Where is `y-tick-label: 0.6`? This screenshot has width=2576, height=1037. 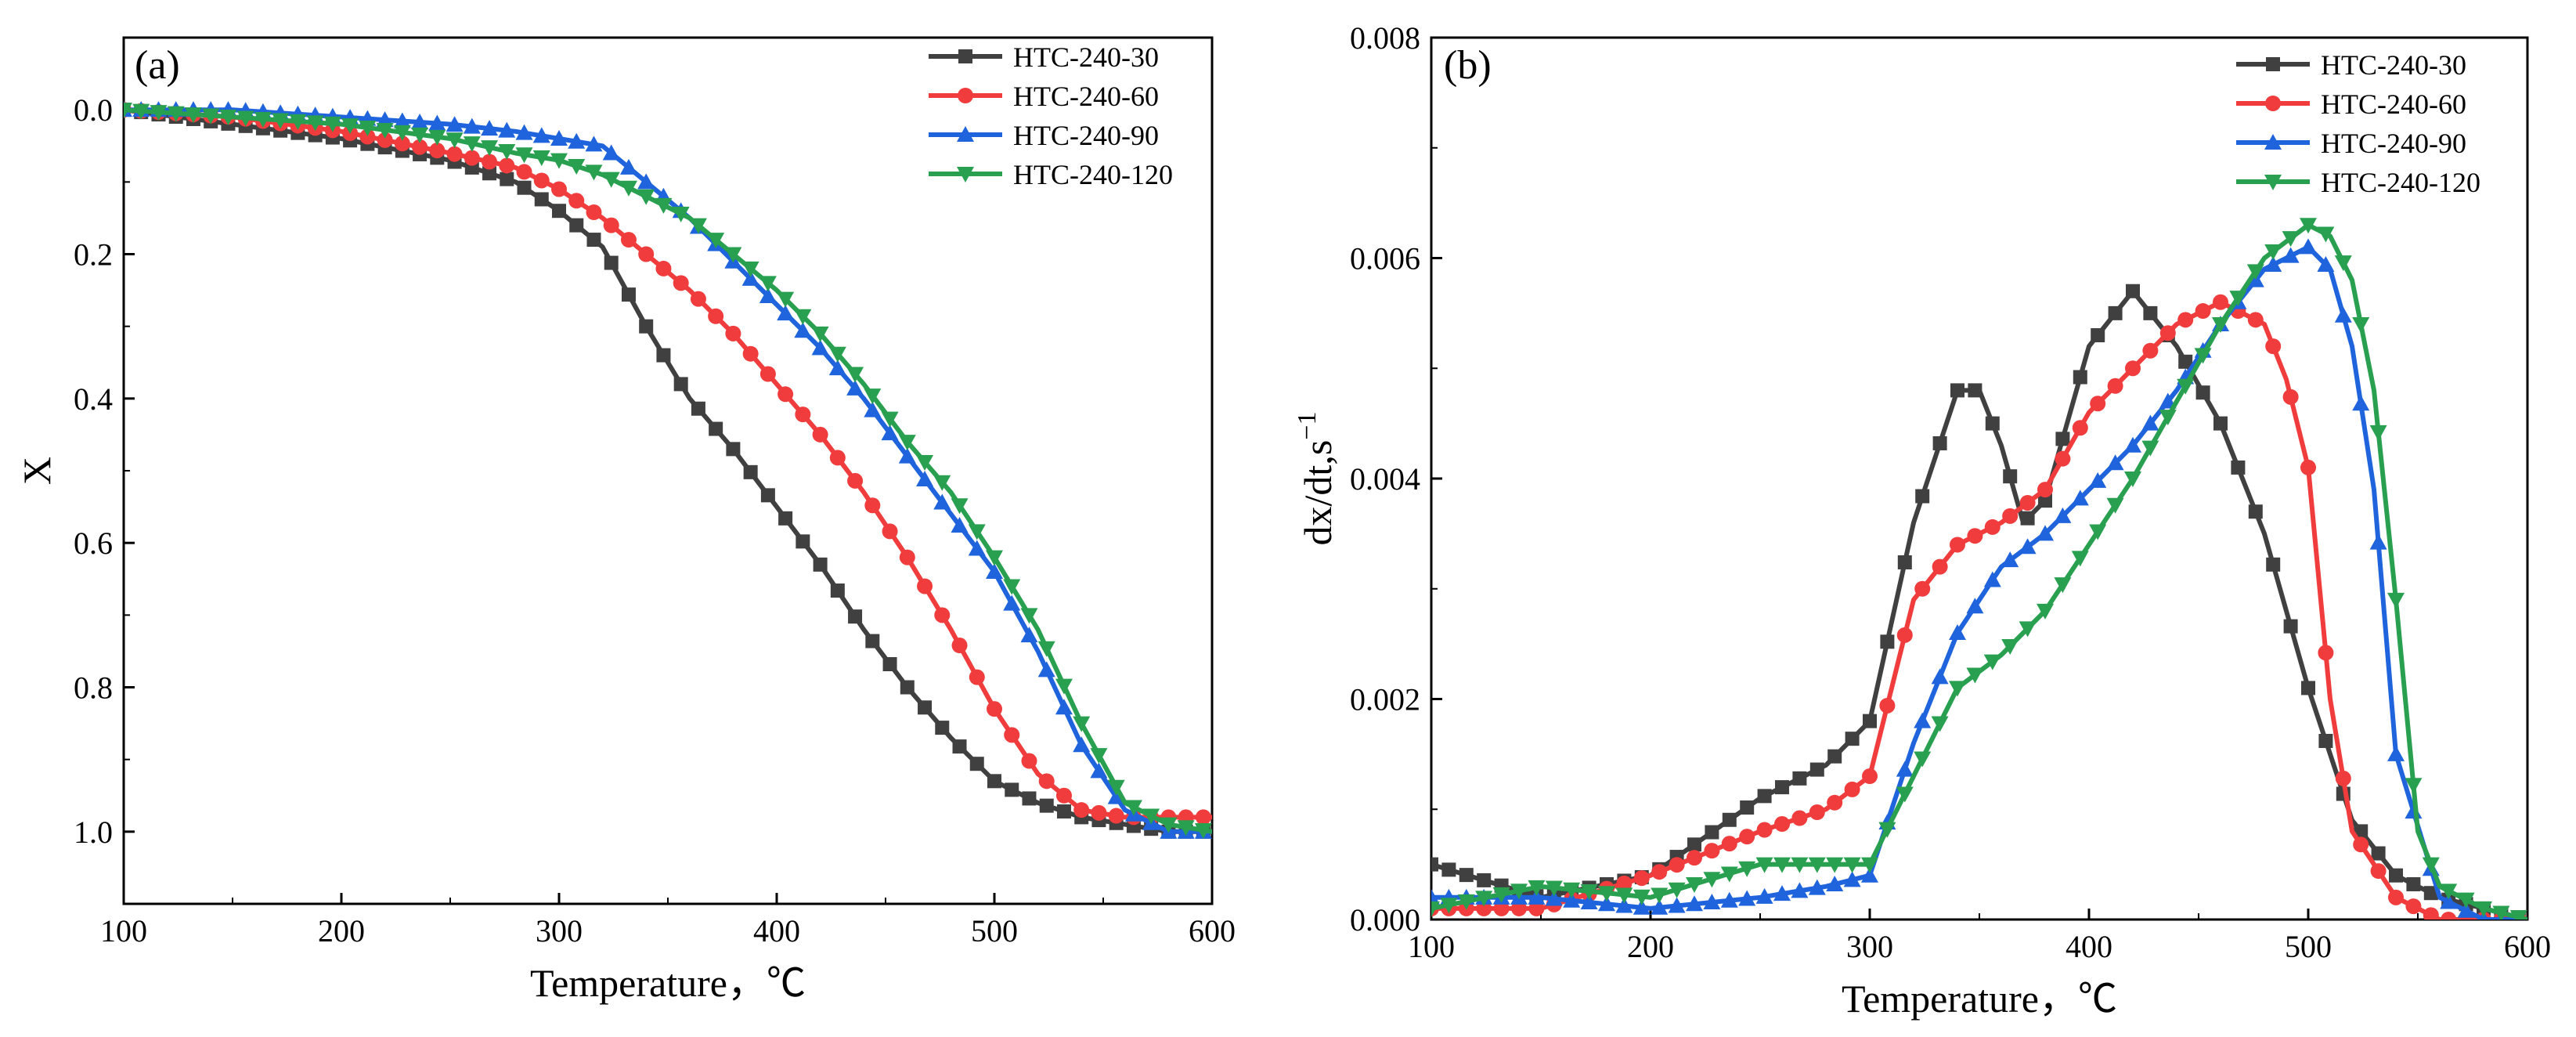
y-tick-label: 0.6 is located at coordinates (93, 543).